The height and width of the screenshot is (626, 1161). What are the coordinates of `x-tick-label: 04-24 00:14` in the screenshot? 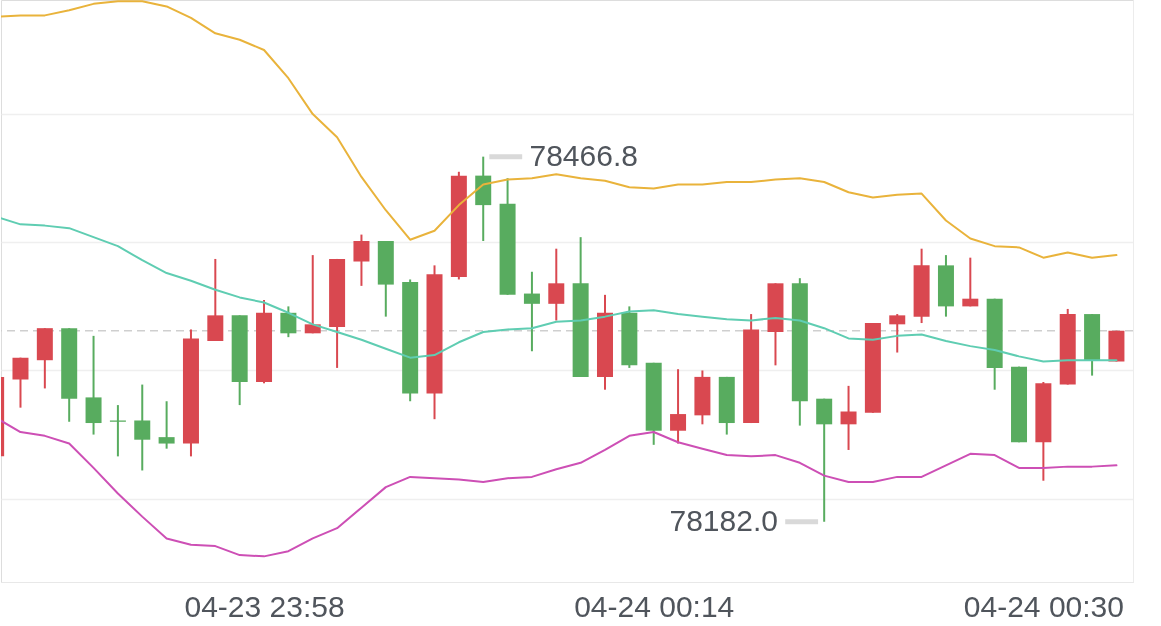 It's located at (654, 606).